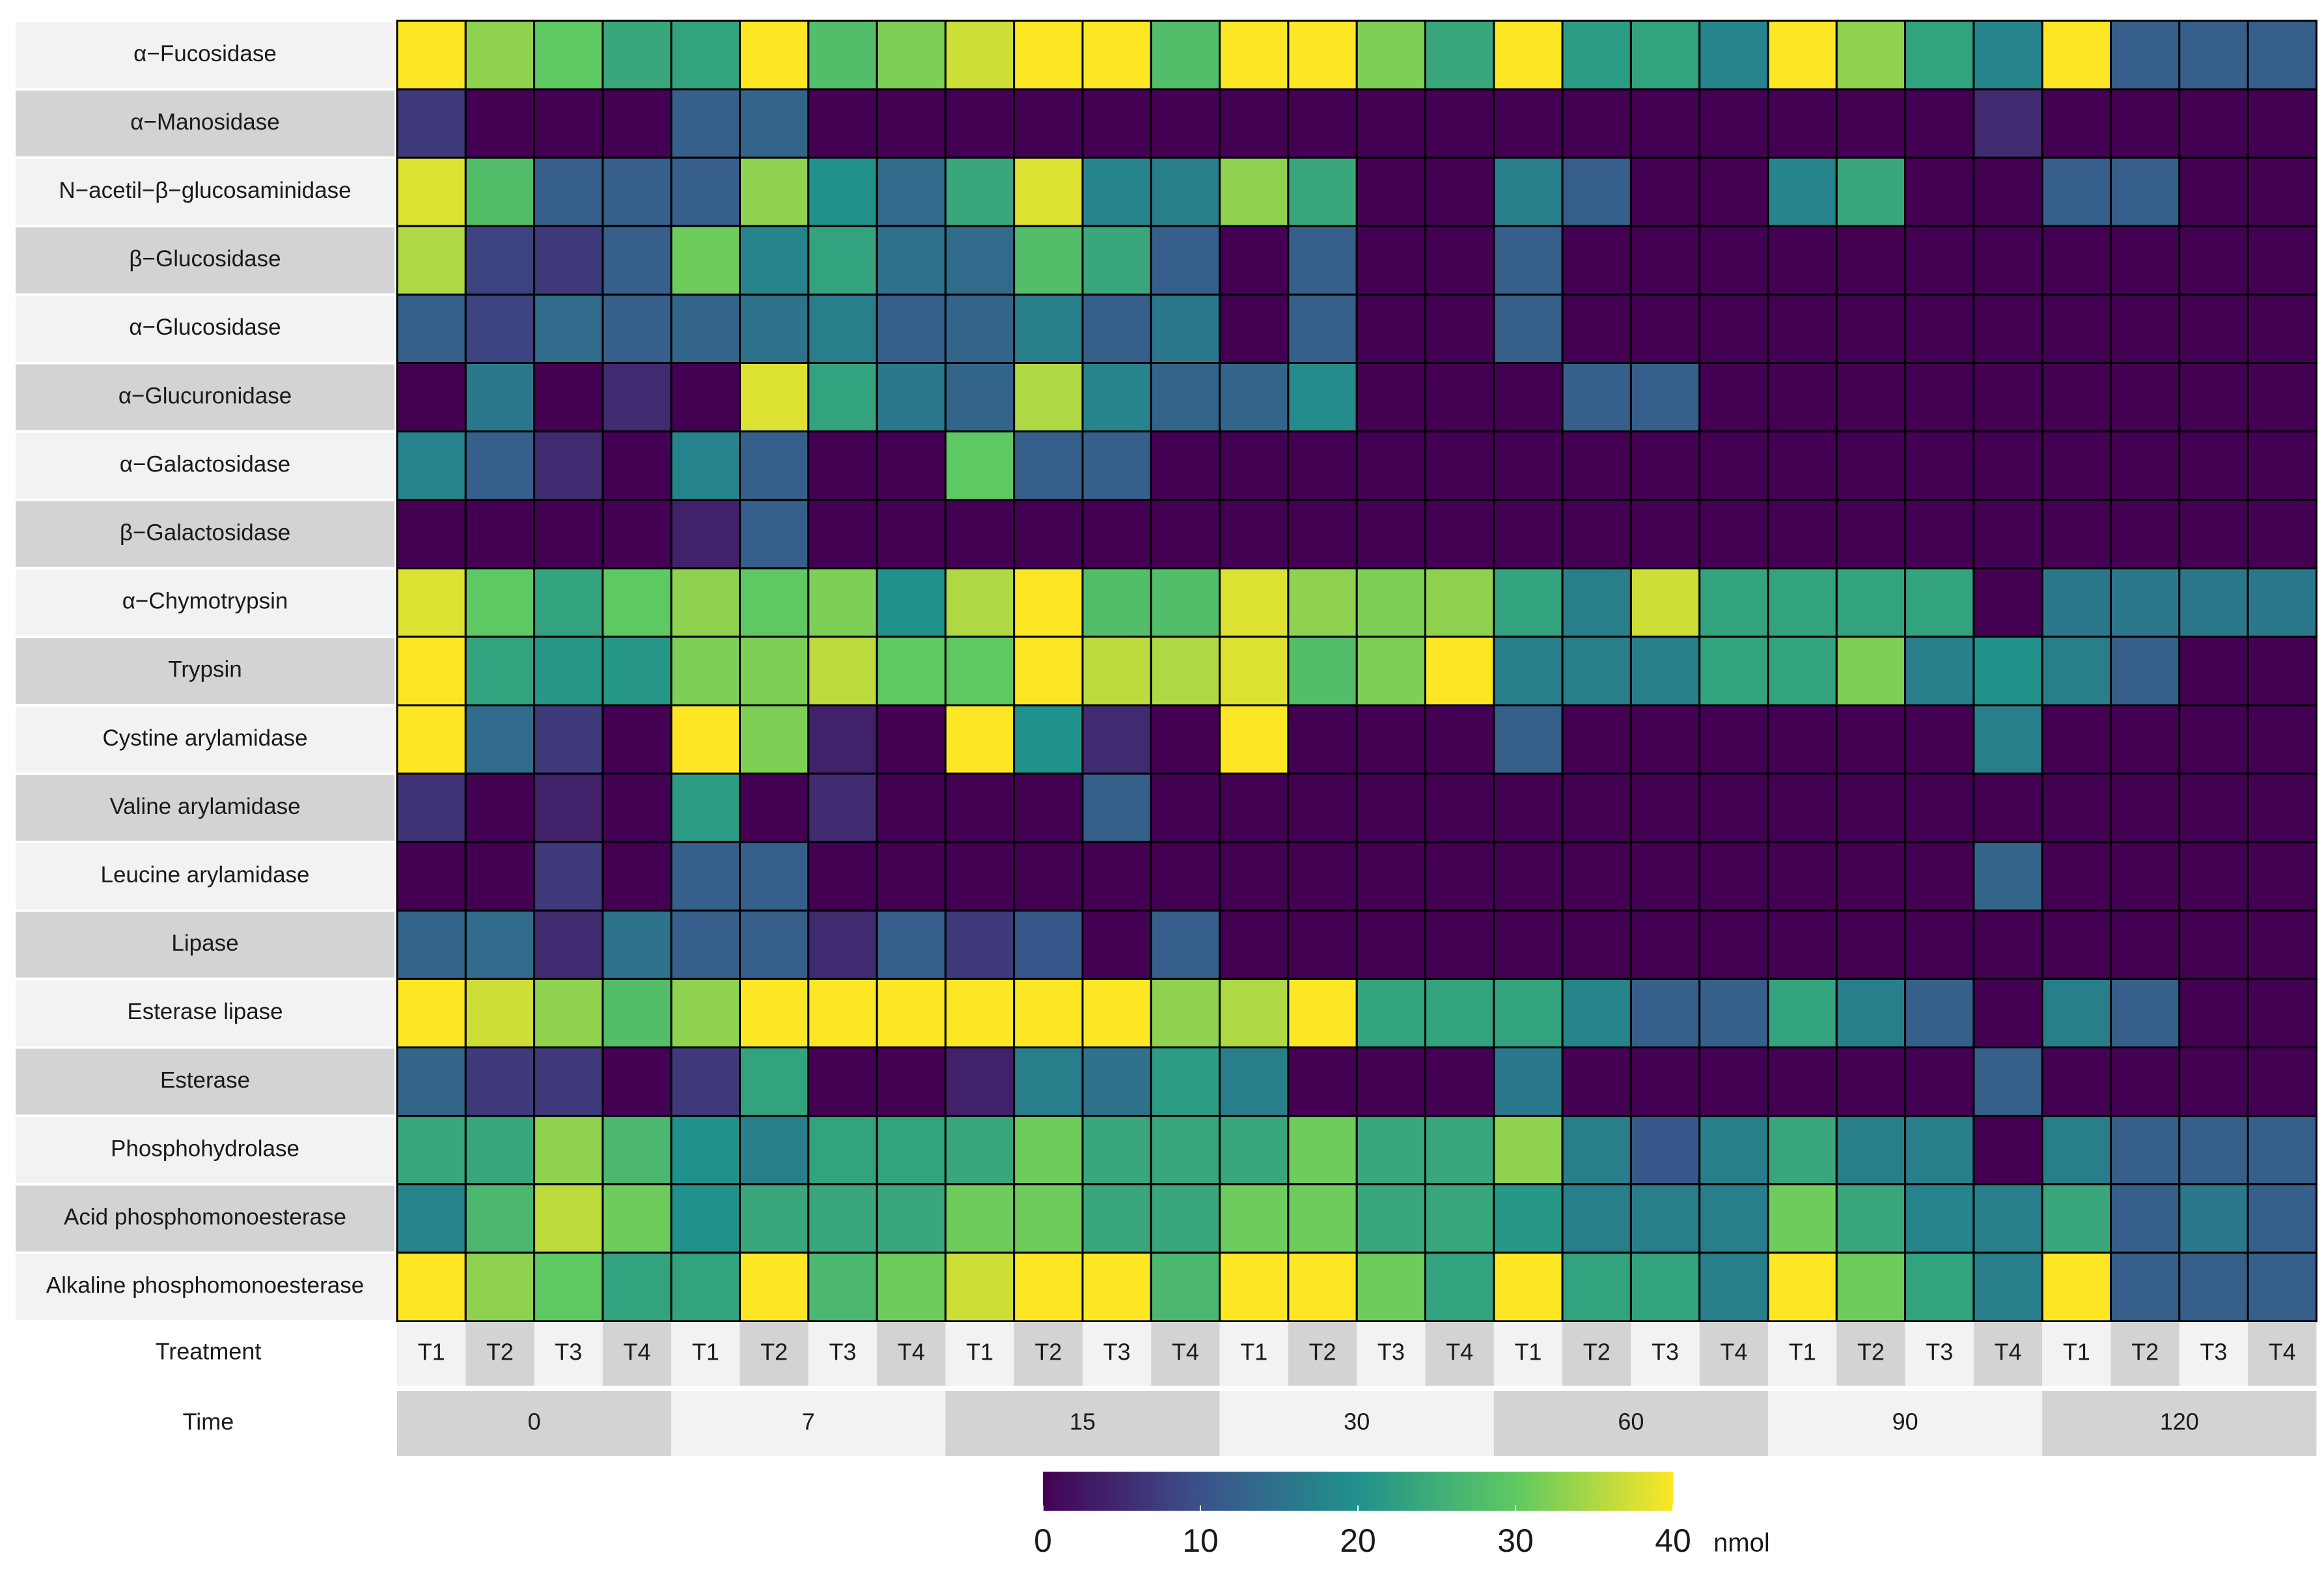  I want to click on treatment-tick-label: T2, so click(1871, 1352).